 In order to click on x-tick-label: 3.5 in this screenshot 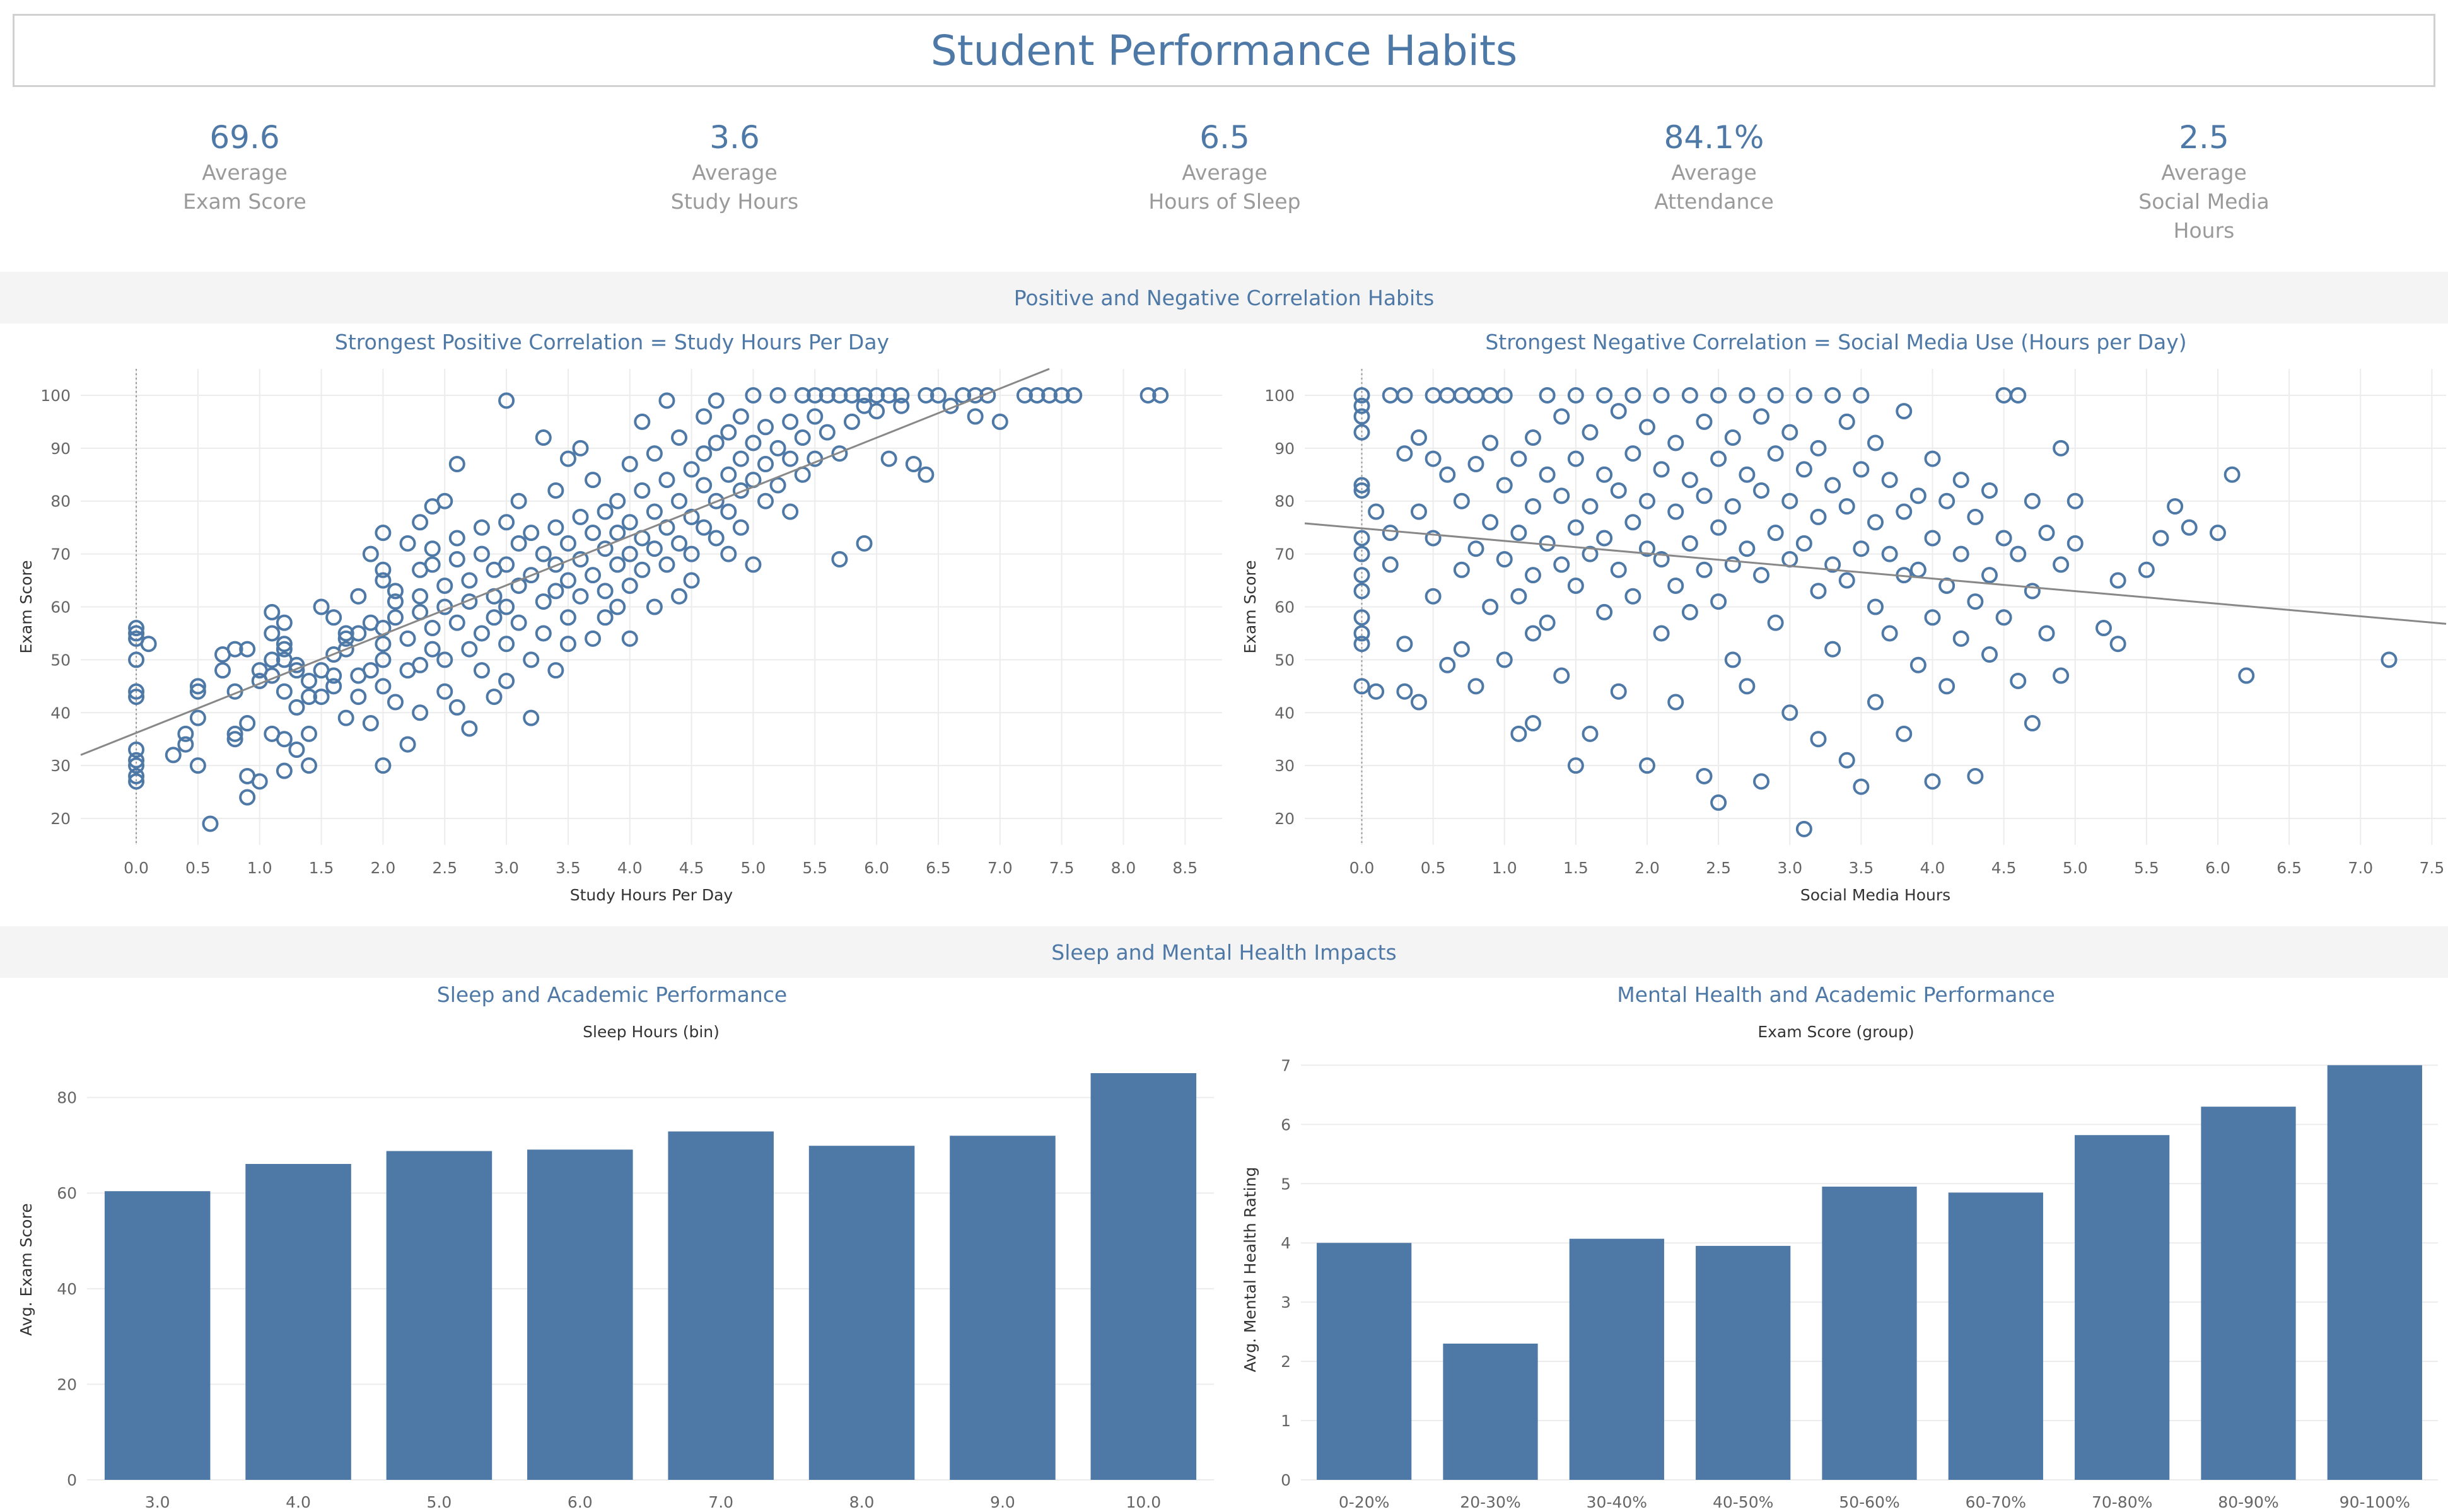, I will do `click(1861, 868)`.